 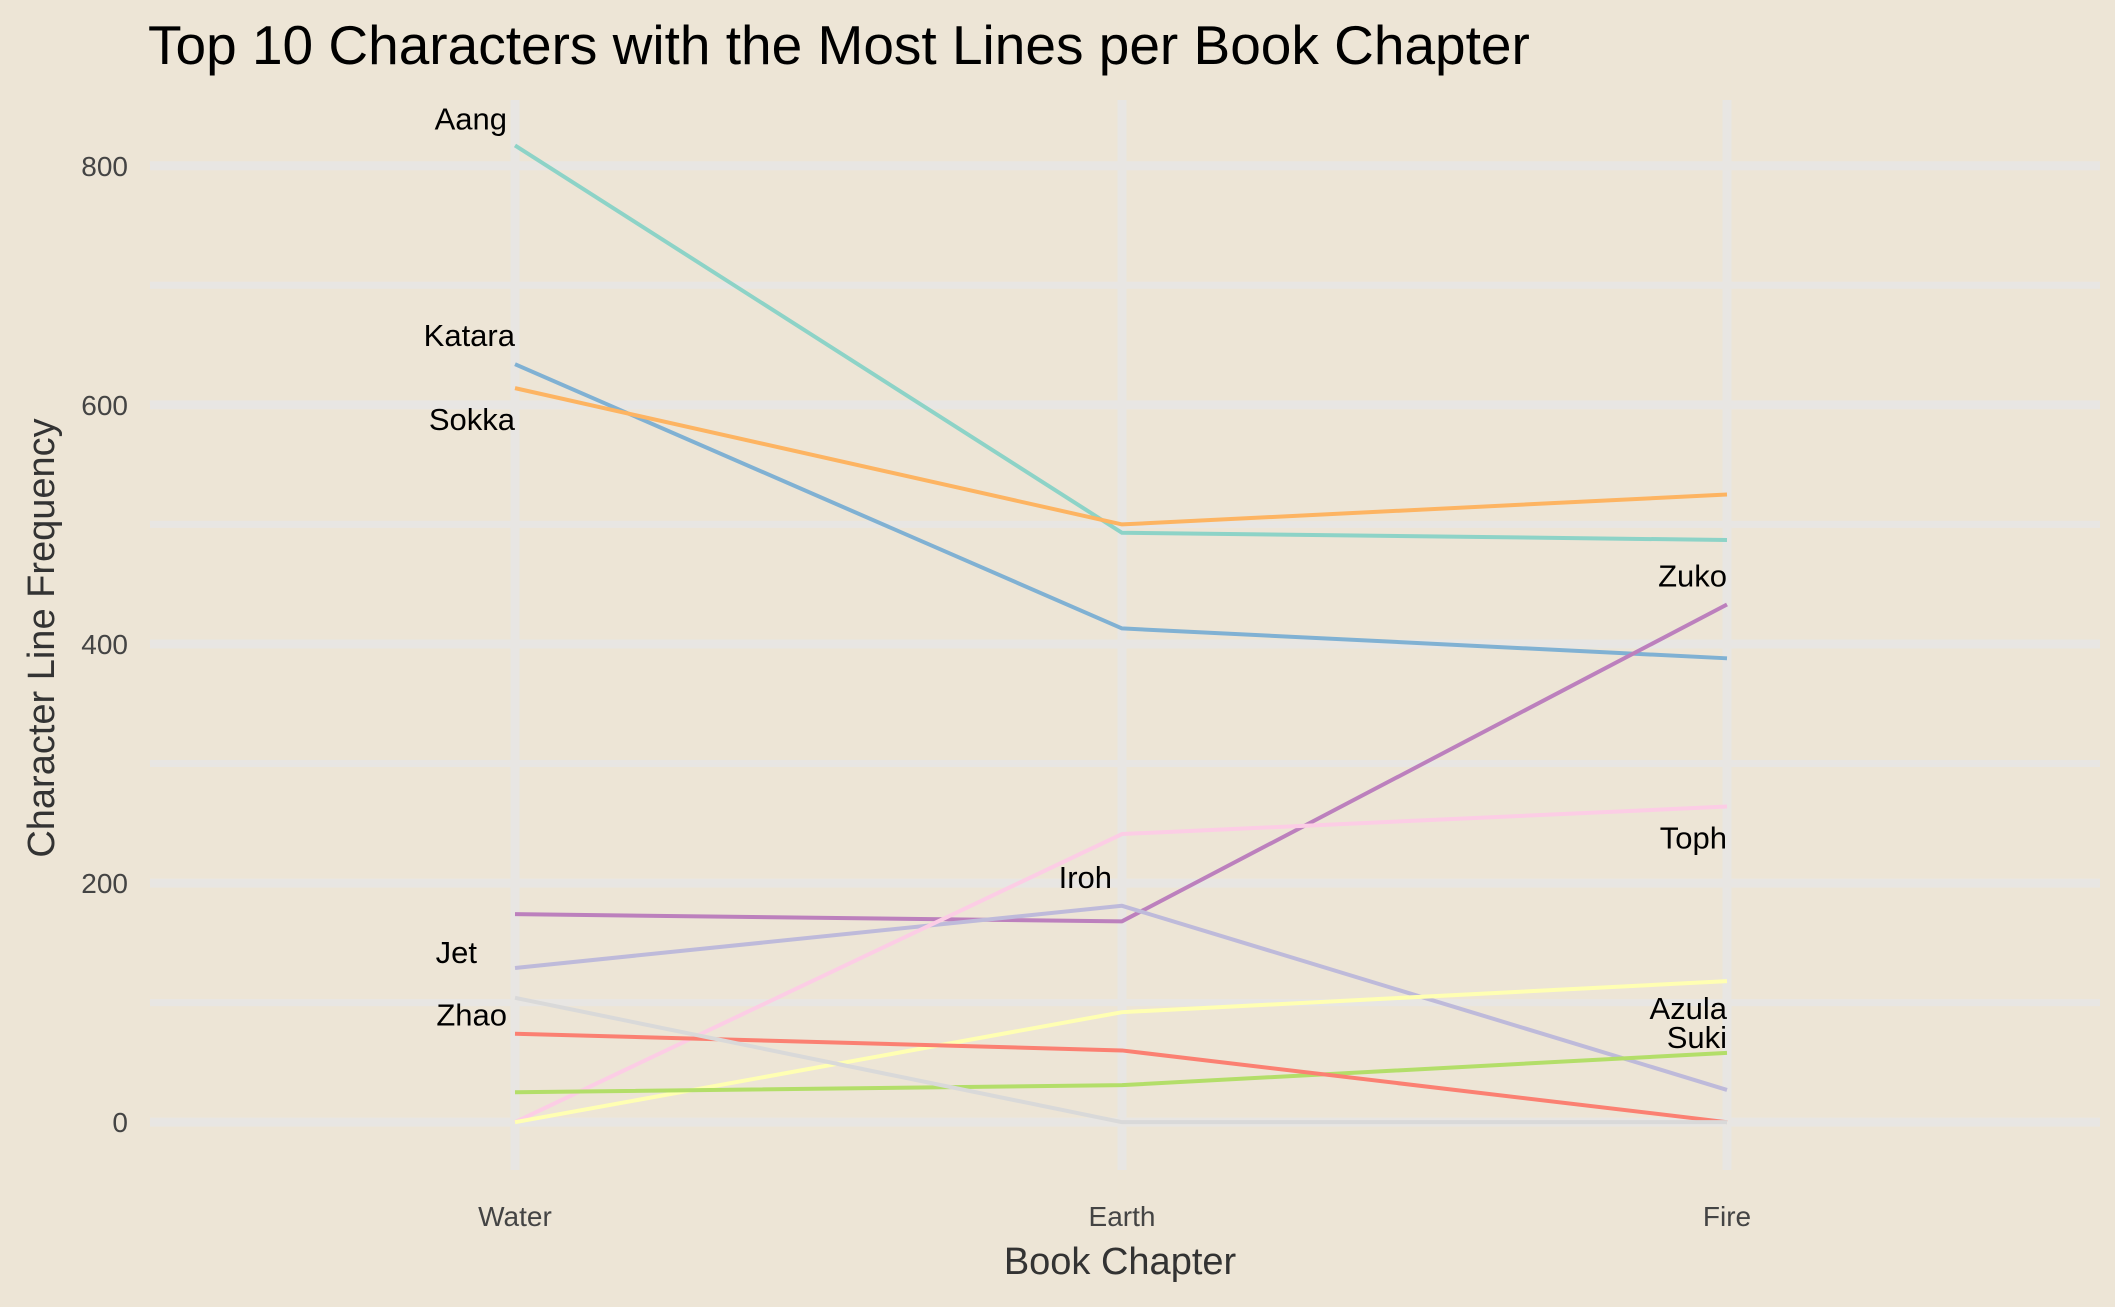 I want to click on y-tick-label: 600, so click(x=104, y=405).